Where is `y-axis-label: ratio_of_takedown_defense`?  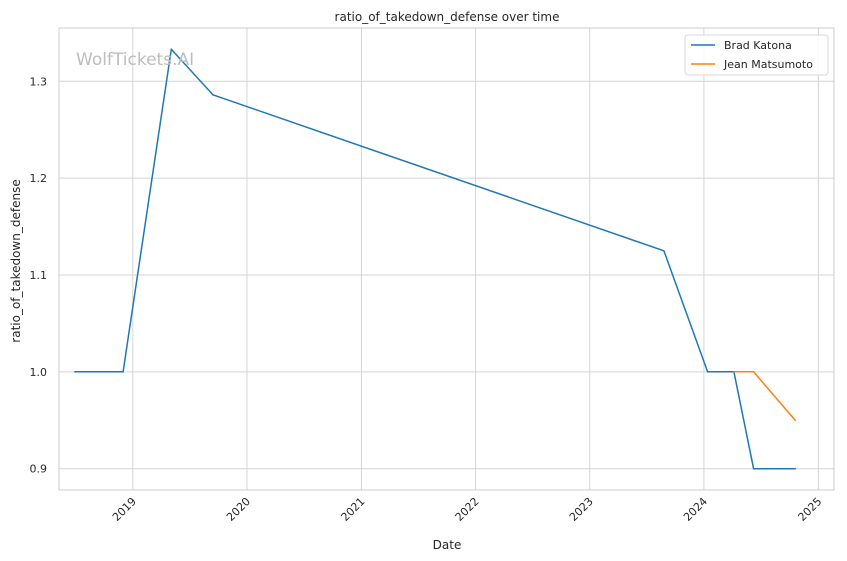 y-axis-label: ratio_of_takedown_defense is located at coordinates (16, 260).